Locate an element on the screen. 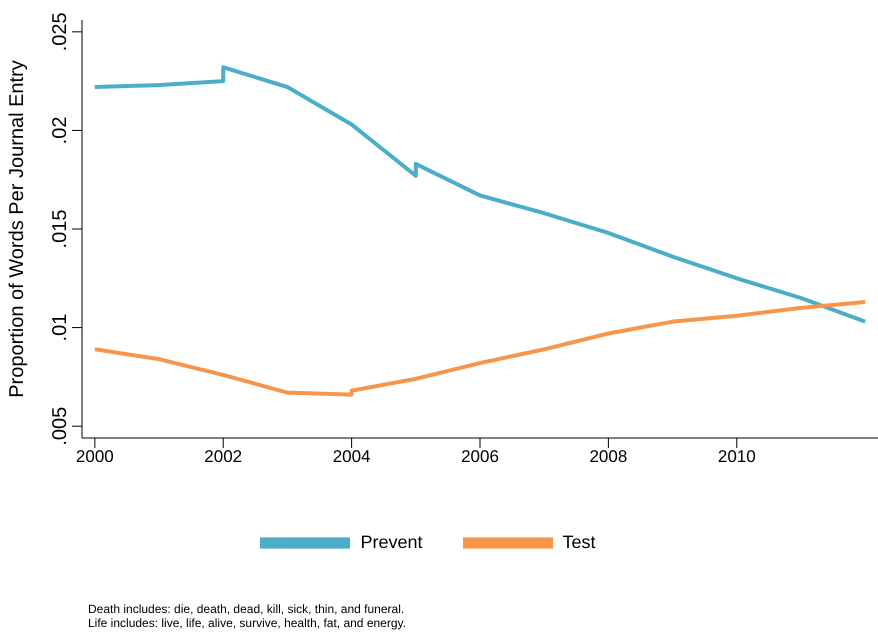 This screenshot has height=639, width=878. y-tick-label: .015 is located at coordinates (60, 229).